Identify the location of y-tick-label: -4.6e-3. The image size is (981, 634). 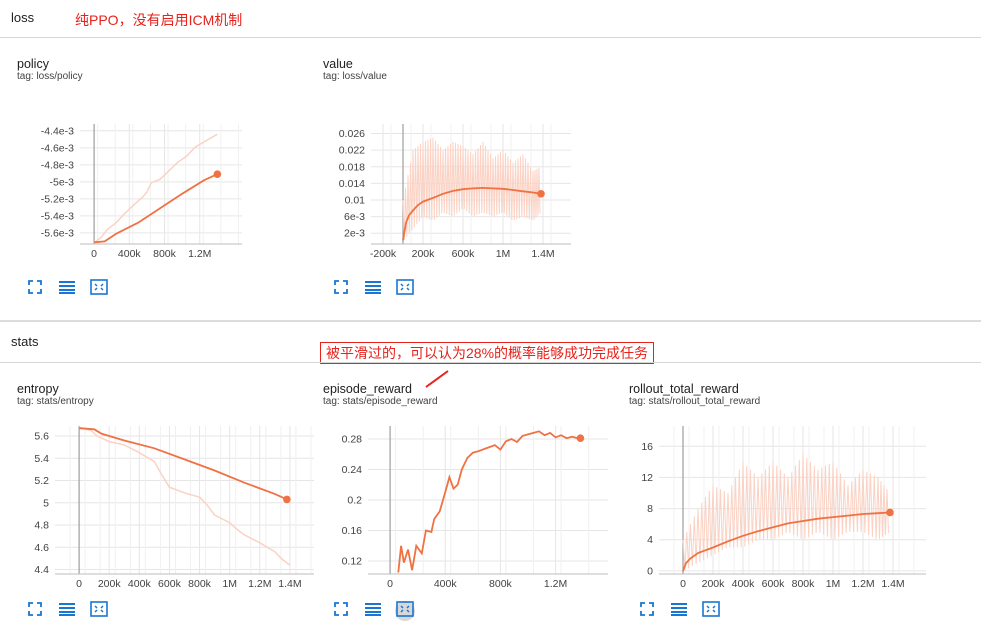
(57, 148).